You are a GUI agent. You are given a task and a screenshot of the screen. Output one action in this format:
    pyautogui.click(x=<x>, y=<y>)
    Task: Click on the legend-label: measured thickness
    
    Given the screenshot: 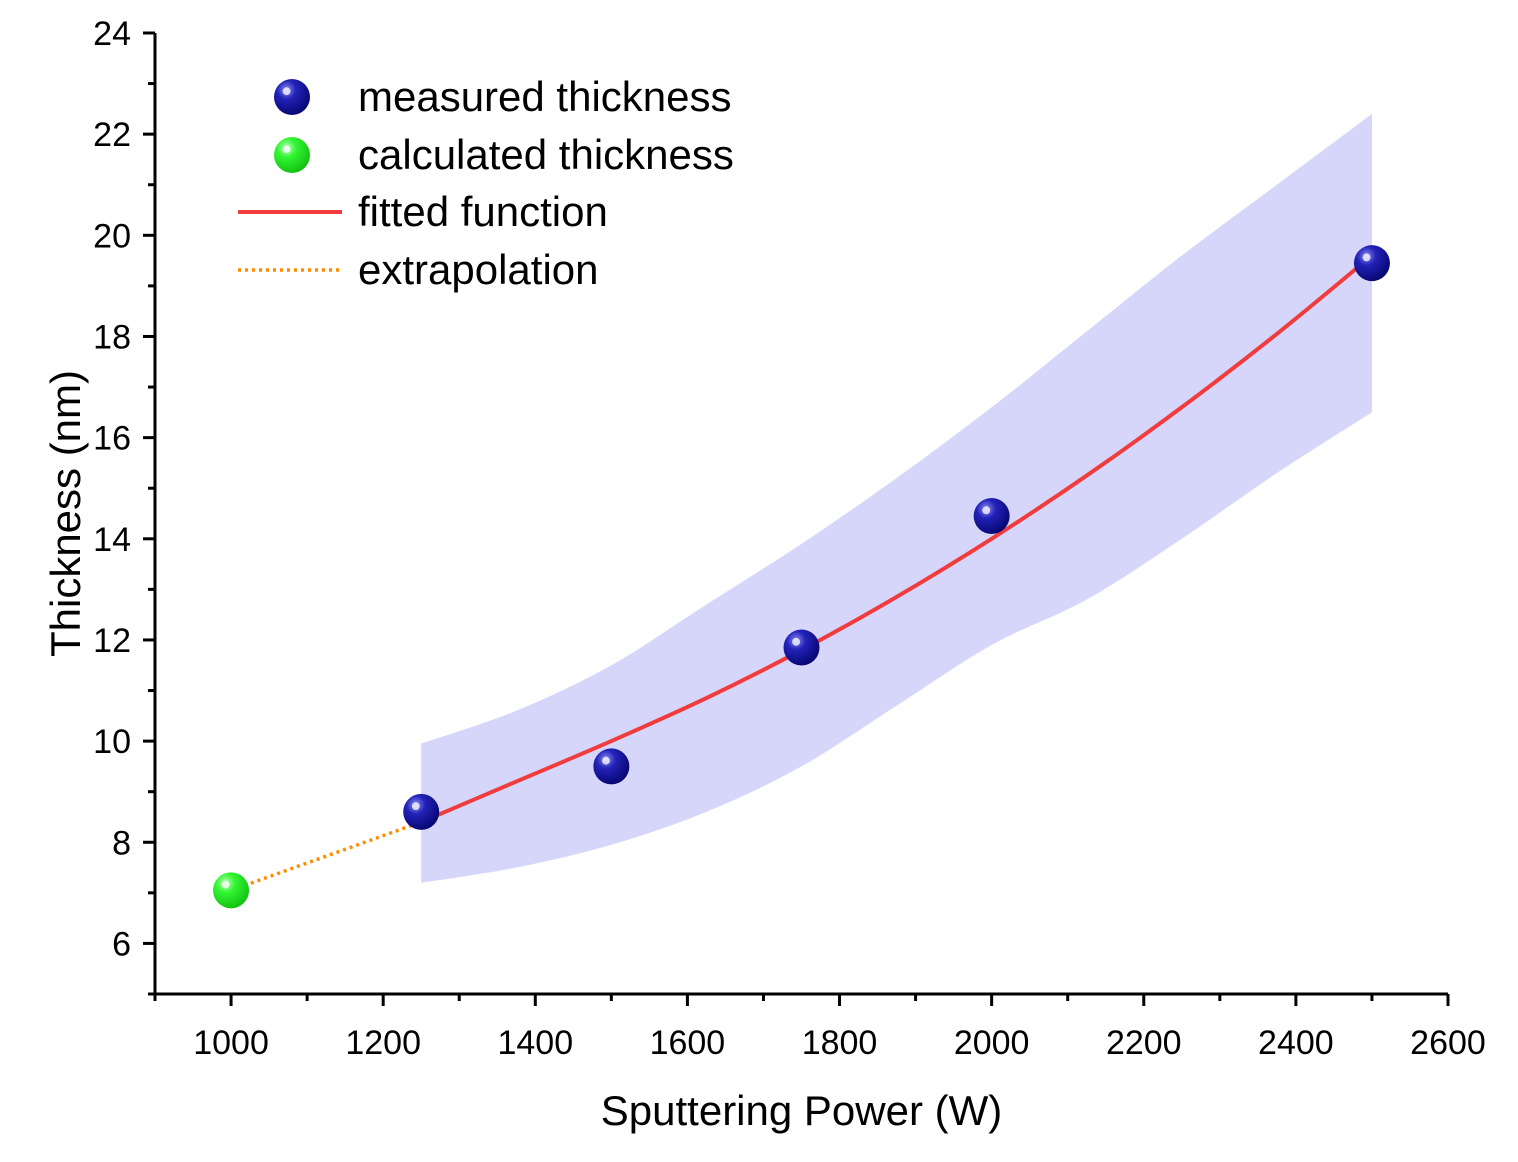 What is the action you would take?
    pyautogui.click(x=545, y=96)
    